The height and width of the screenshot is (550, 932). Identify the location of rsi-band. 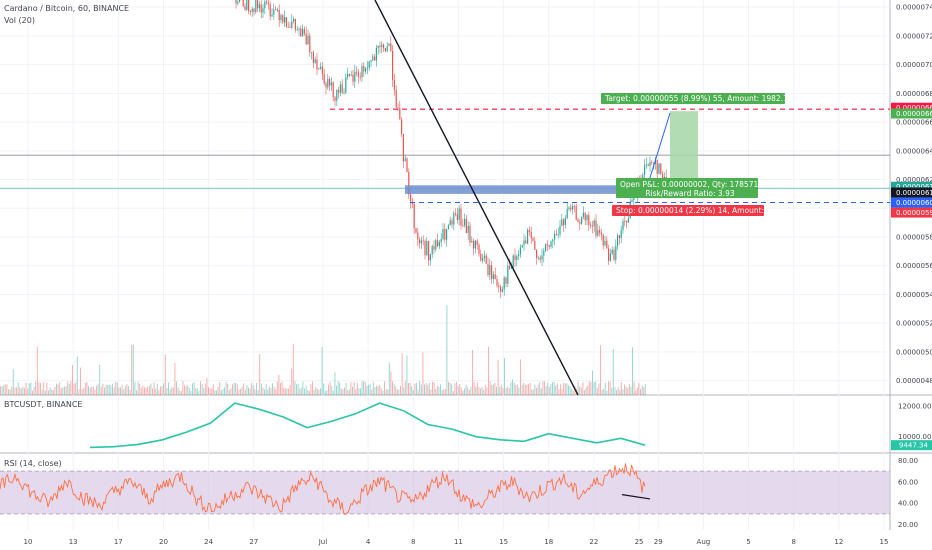
(445, 492).